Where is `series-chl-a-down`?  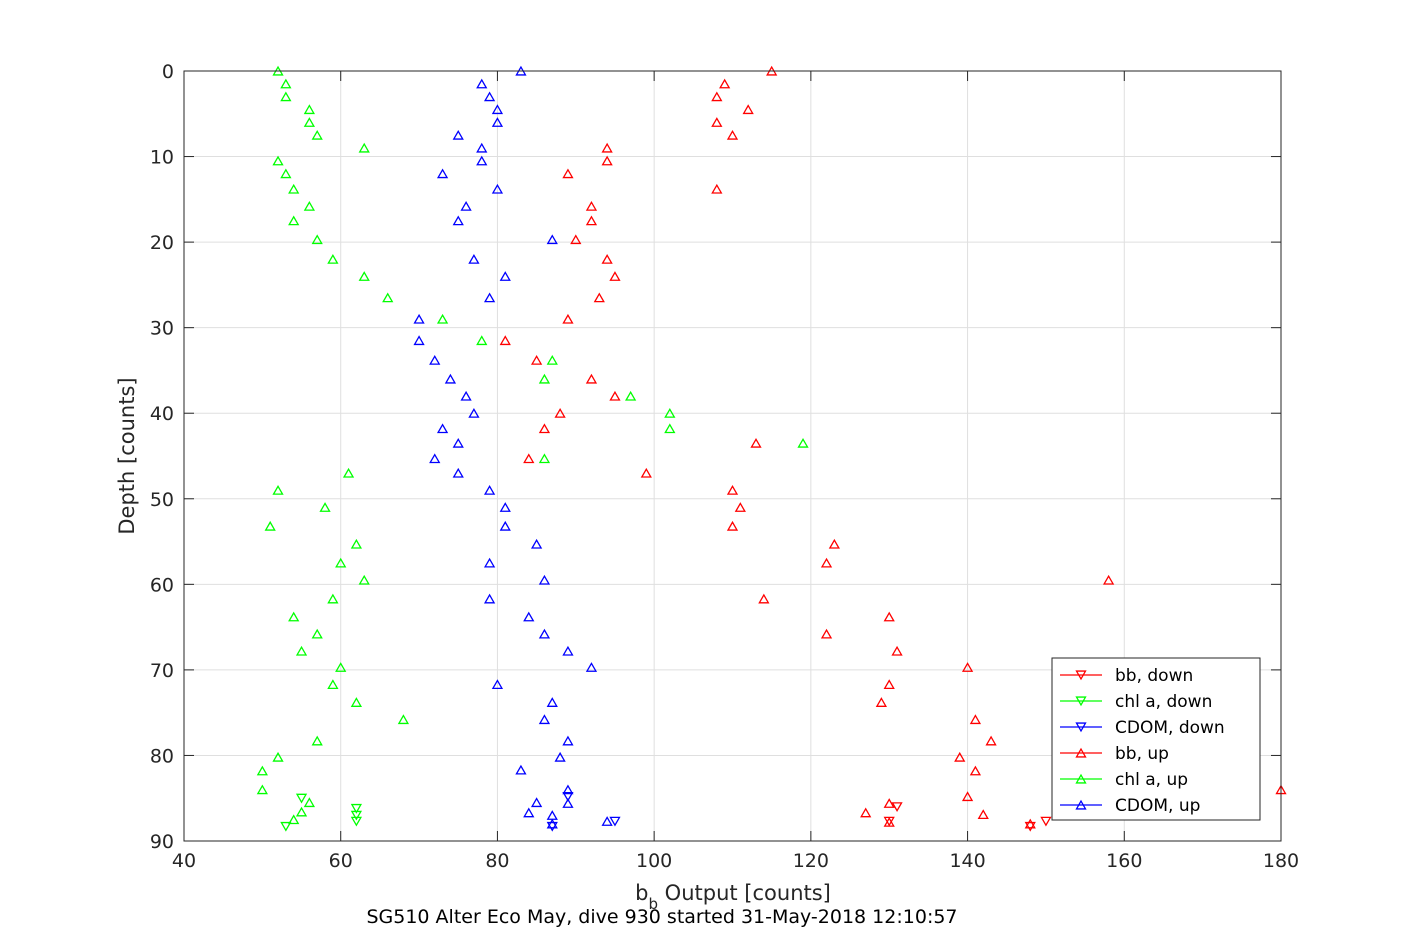
series-chl-a-down is located at coordinates (321, 812).